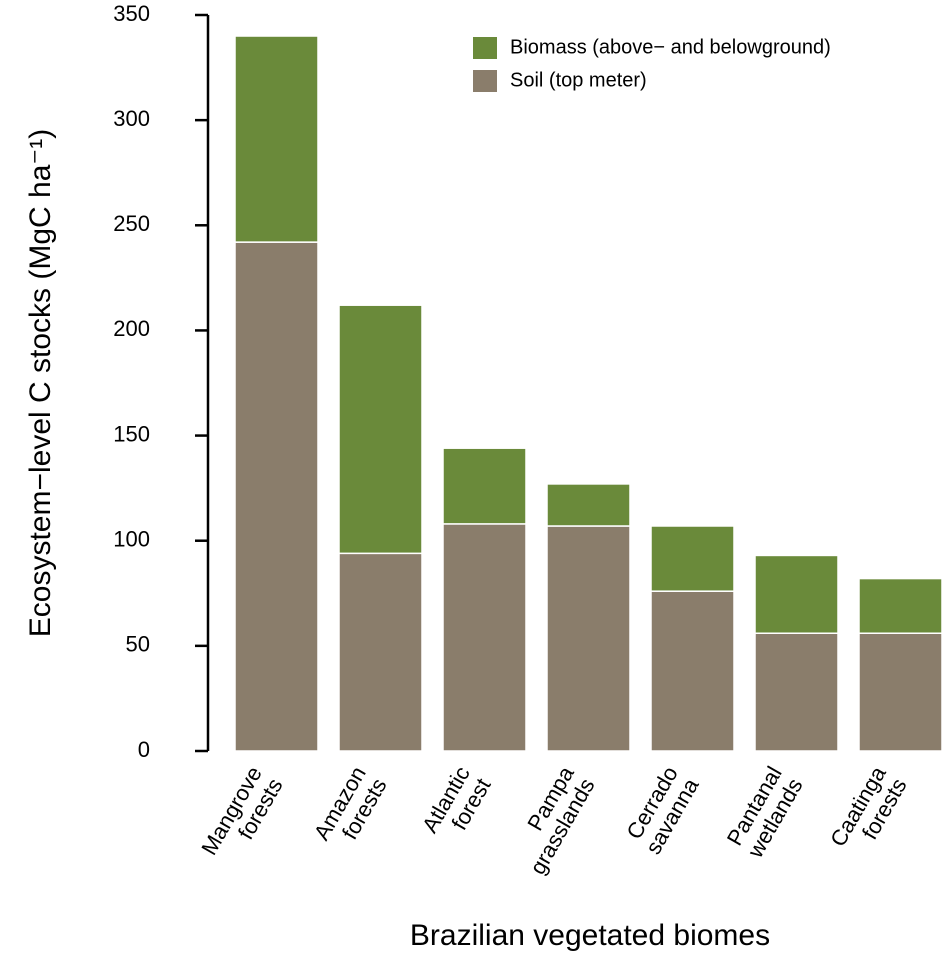  What do you see at coordinates (144, 749) in the screenshot?
I see `y-tick-label: 0` at bounding box center [144, 749].